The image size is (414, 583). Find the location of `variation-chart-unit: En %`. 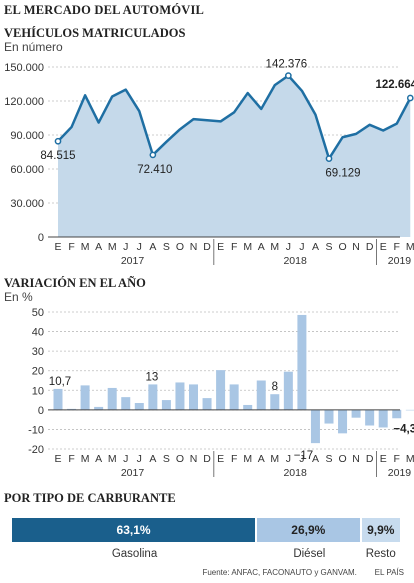

variation-chart-unit: En % is located at coordinates (18, 297).